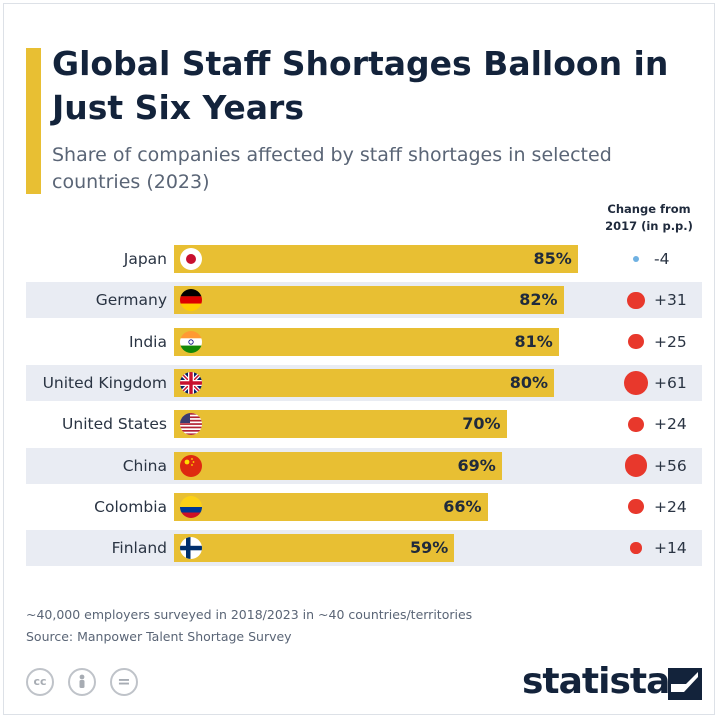 The image size is (720, 720). Describe the element at coordinates (159, 636) in the screenshot. I see `source-note: Source: Manpower Talent Shortage Survey` at that location.